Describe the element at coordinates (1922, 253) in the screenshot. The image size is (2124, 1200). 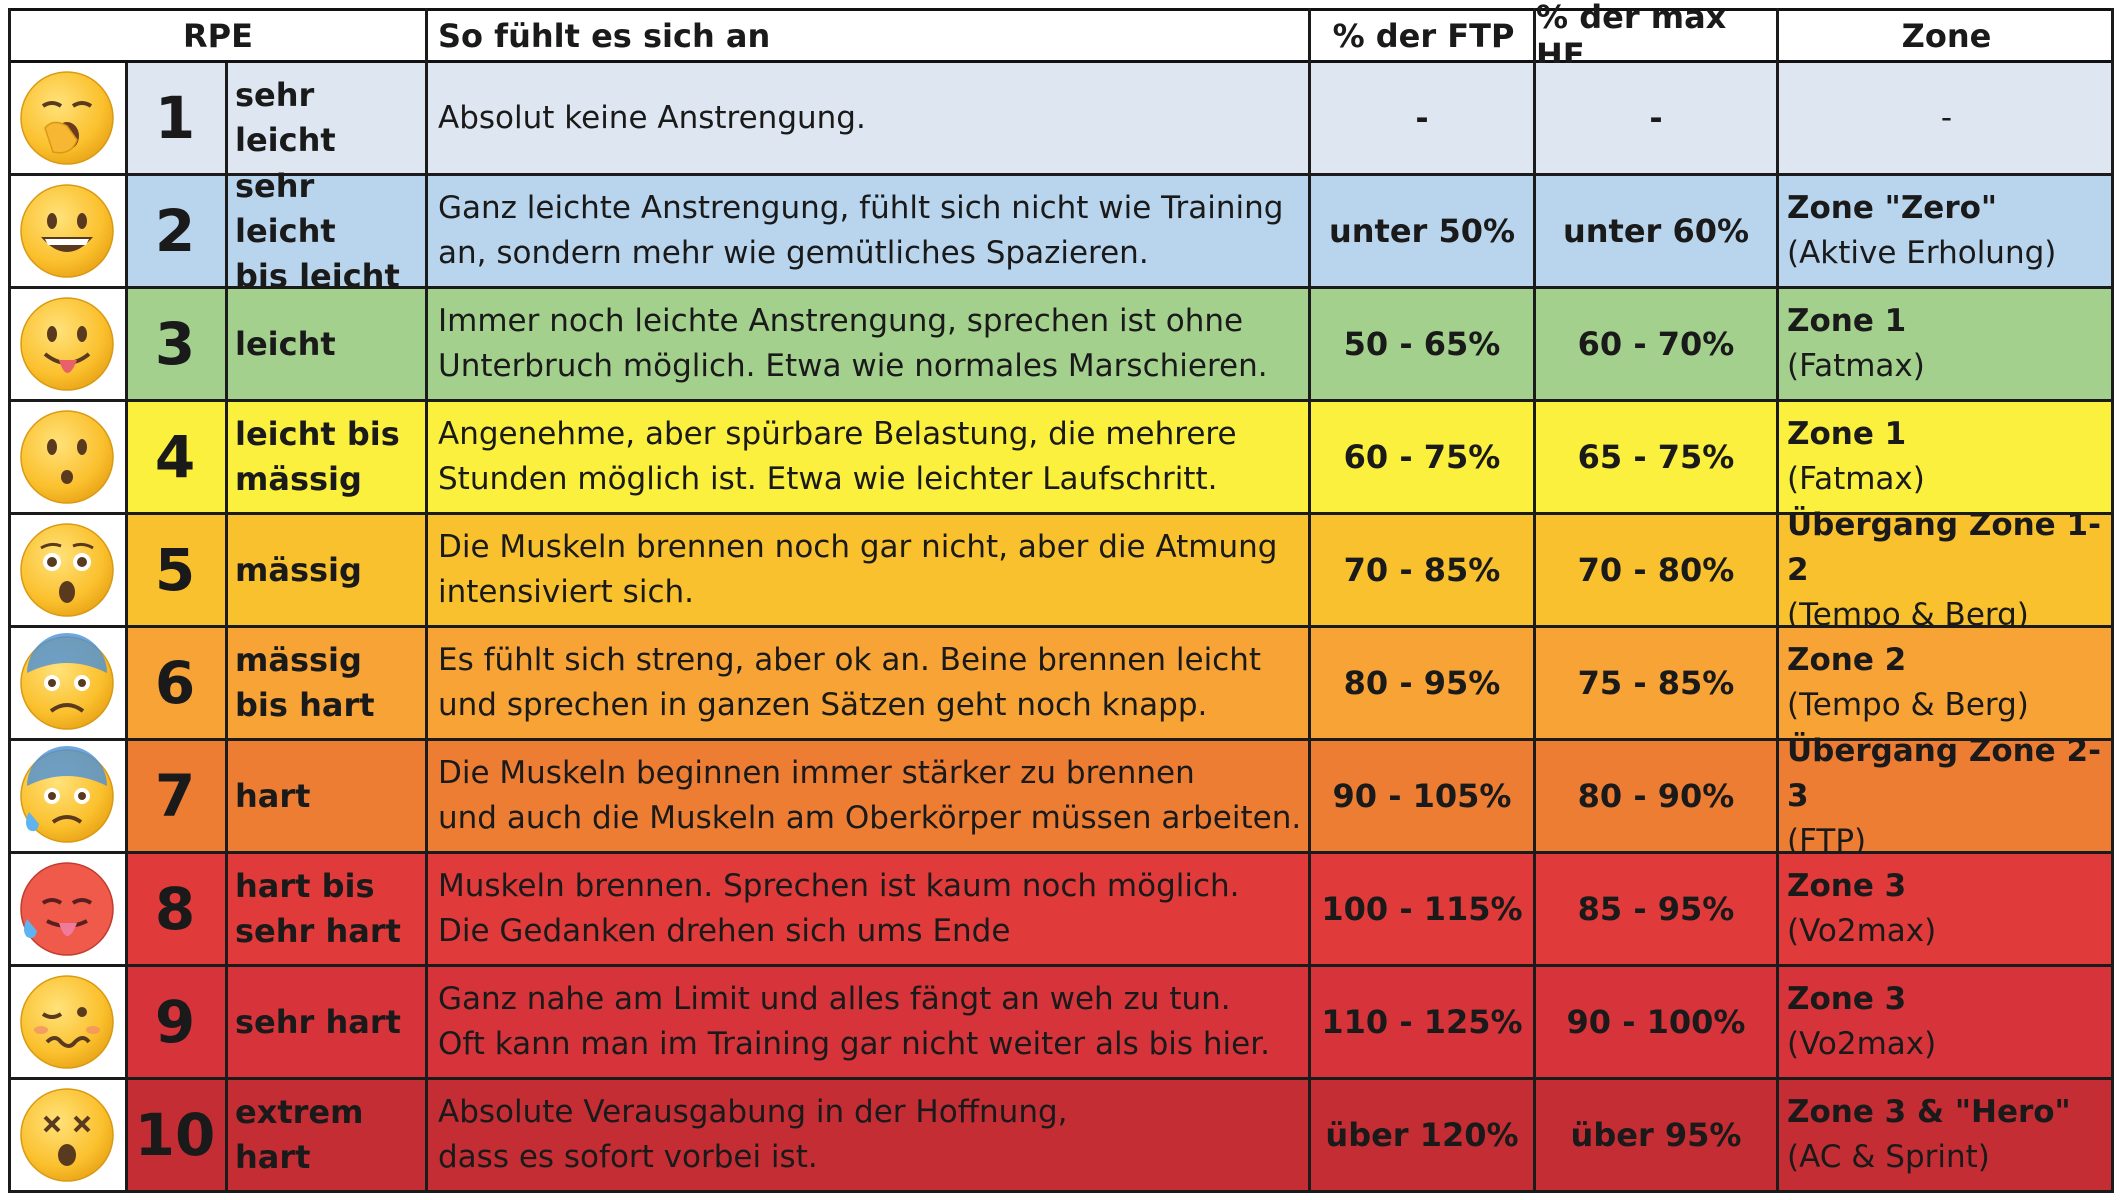
I see `zone-subtitle: (Aktive Erholung)` at that location.